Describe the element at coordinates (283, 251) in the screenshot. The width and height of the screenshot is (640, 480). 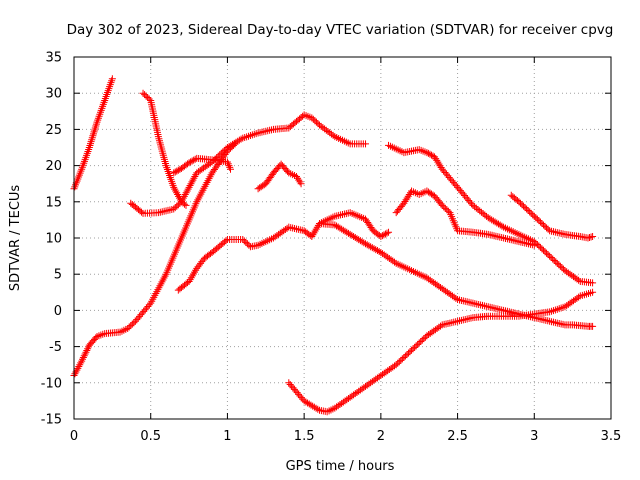
I see `series-s6` at that location.